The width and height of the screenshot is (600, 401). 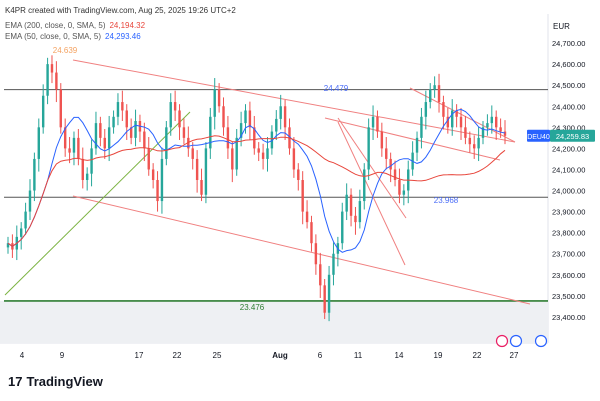 What do you see at coordinates (55, 381) in the screenshot?
I see `tradingview-footer: 17 TradingView` at bounding box center [55, 381].